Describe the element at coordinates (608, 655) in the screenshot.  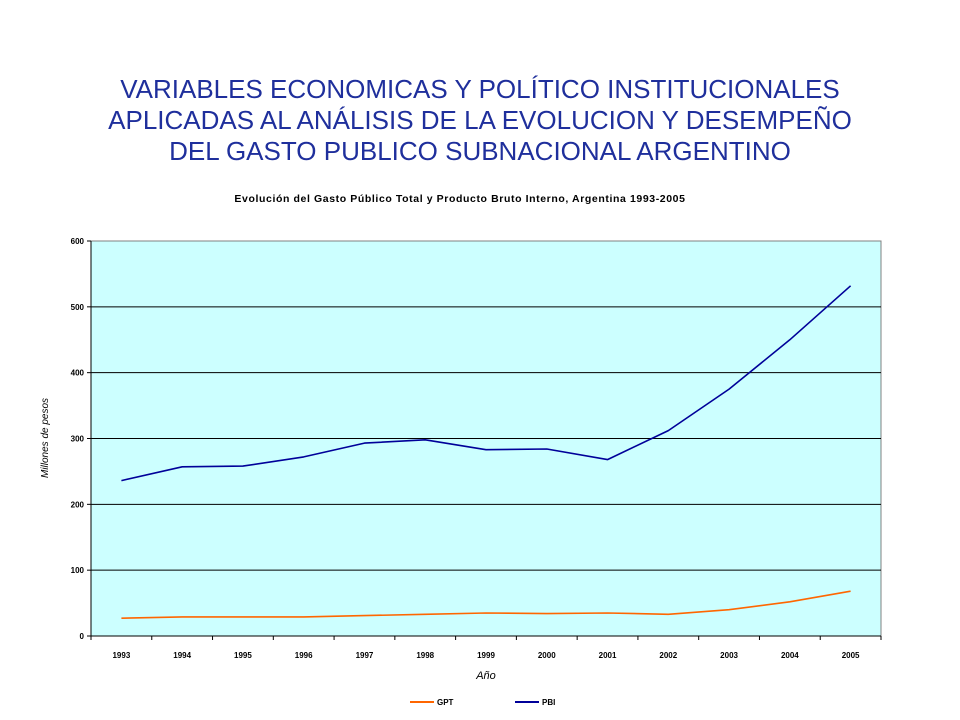
I see `x-tick-label: 2001` at that location.